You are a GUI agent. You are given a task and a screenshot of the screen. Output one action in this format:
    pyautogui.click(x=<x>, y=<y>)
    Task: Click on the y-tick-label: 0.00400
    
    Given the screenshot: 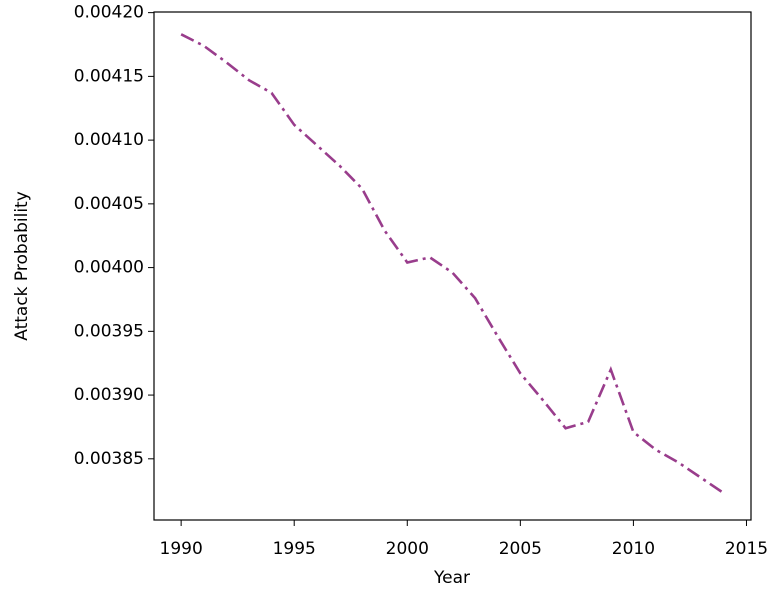 What is the action you would take?
    pyautogui.click(x=109, y=268)
    